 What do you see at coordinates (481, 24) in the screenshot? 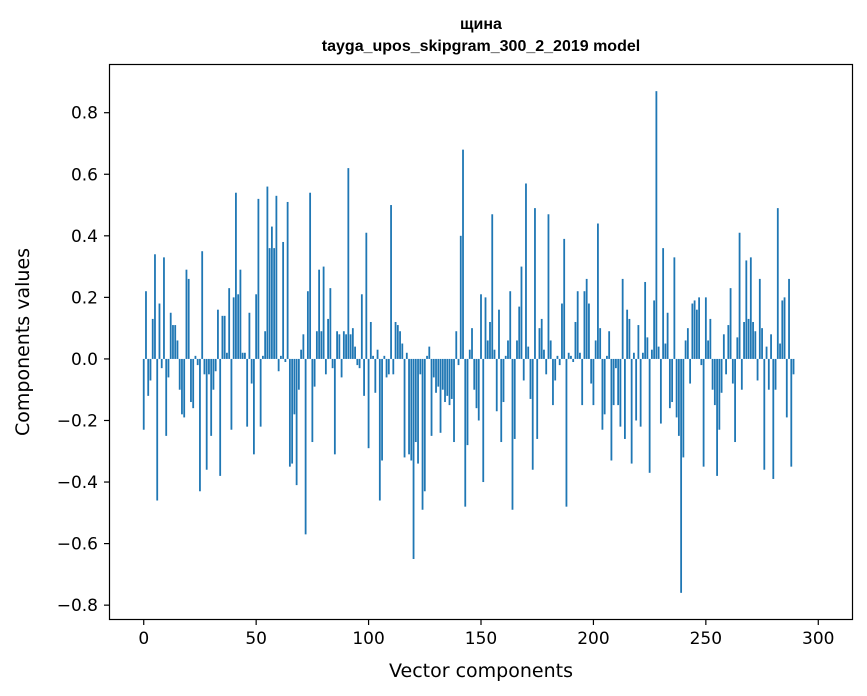
I see `chart-title-line1: щина` at bounding box center [481, 24].